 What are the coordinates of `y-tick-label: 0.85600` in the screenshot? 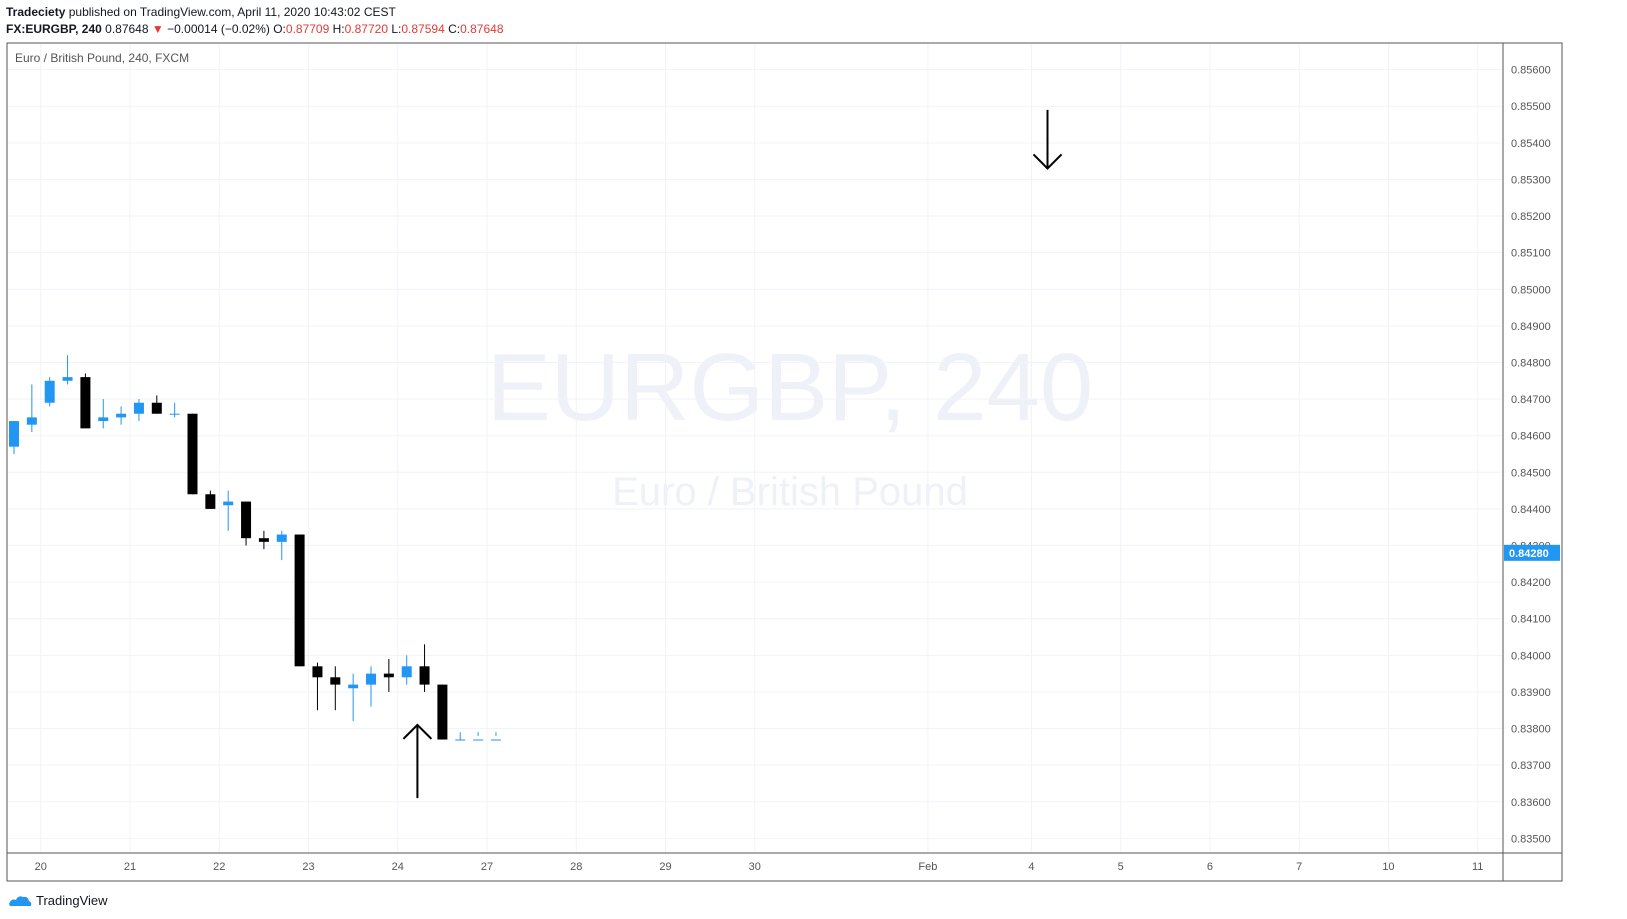 It's located at (1531, 71).